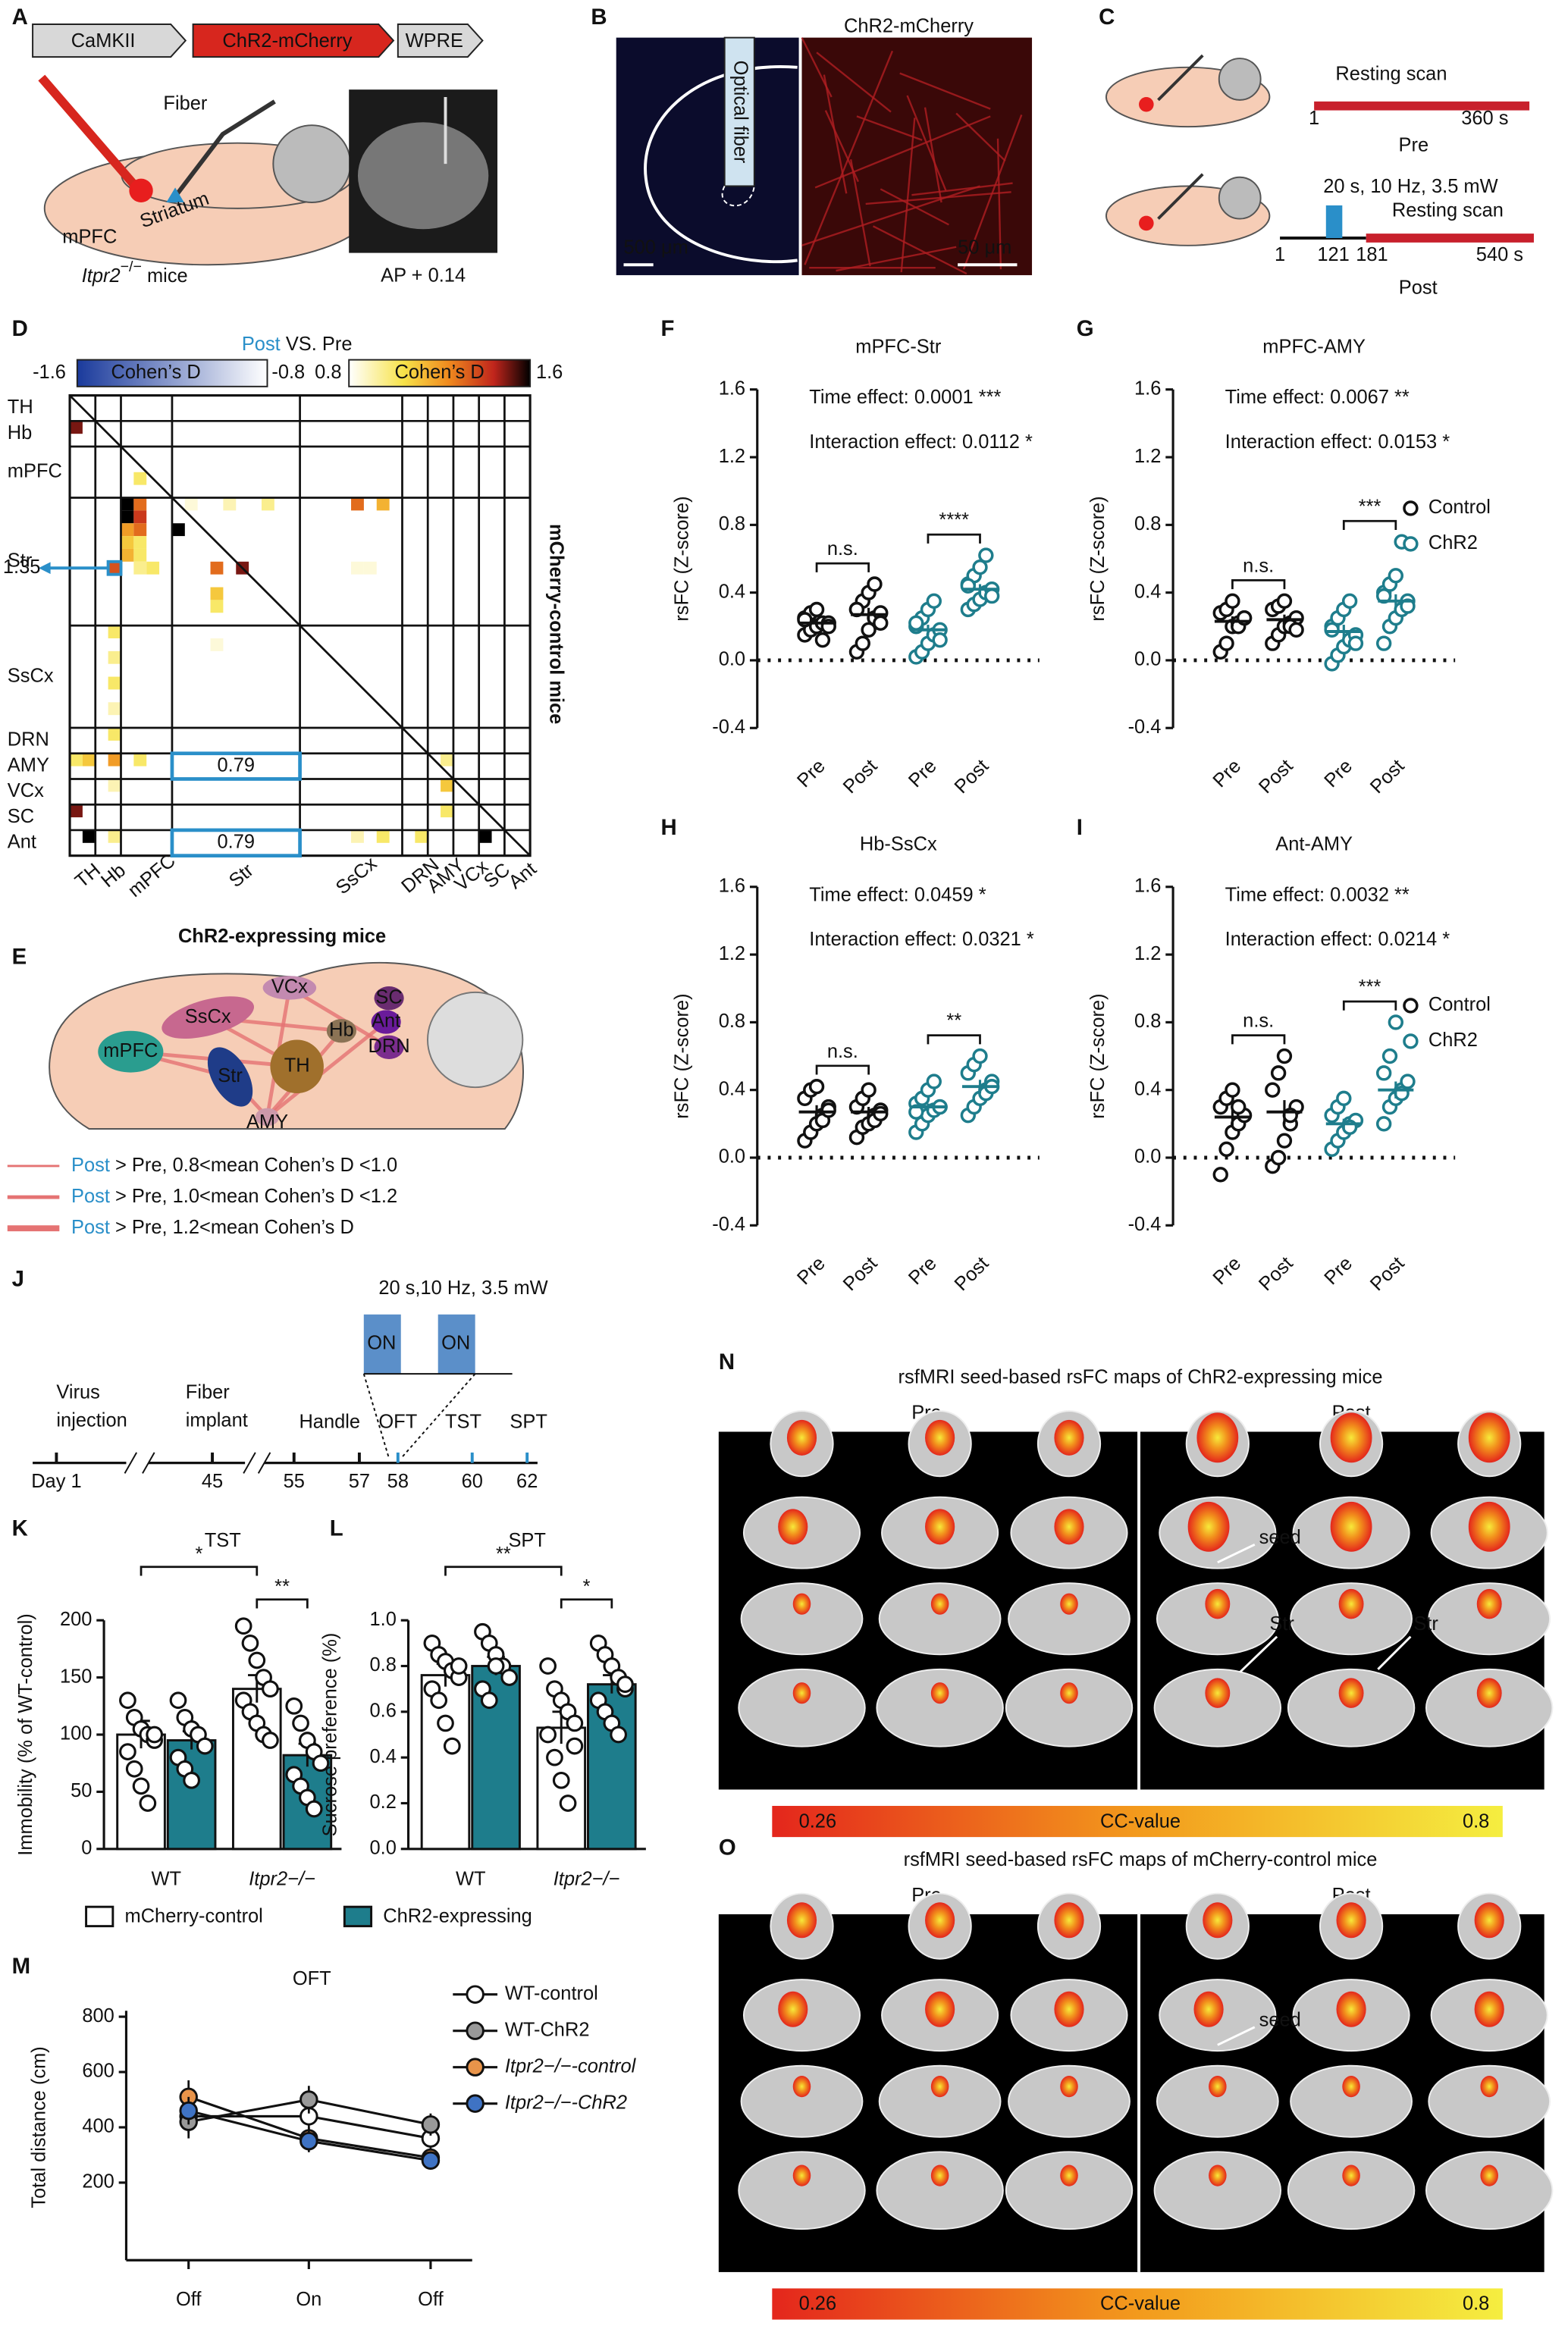  Describe the element at coordinates (50, 373) in the screenshot. I see `colorbar-tick: -1.6` at that location.